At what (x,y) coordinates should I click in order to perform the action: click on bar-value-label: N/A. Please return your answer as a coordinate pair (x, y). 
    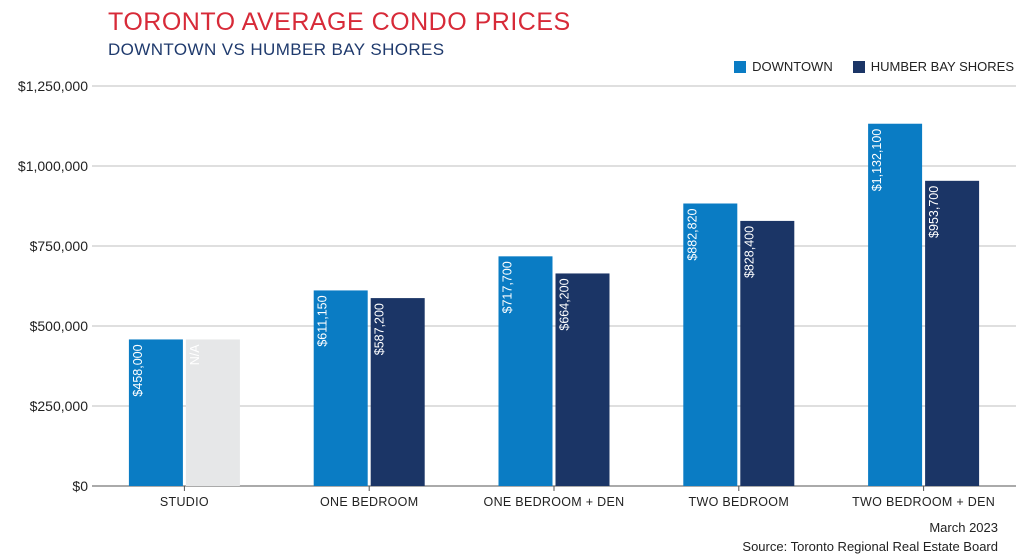
    Looking at the image, I should click on (195, 355).